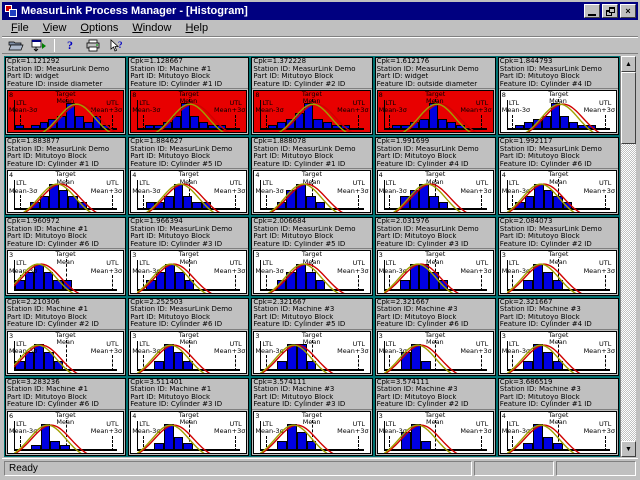  What do you see at coordinates (299, 84) in the screenshot?
I see `feature-id: Feature ID: Cylinder #2 ID` at bounding box center [299, 84].